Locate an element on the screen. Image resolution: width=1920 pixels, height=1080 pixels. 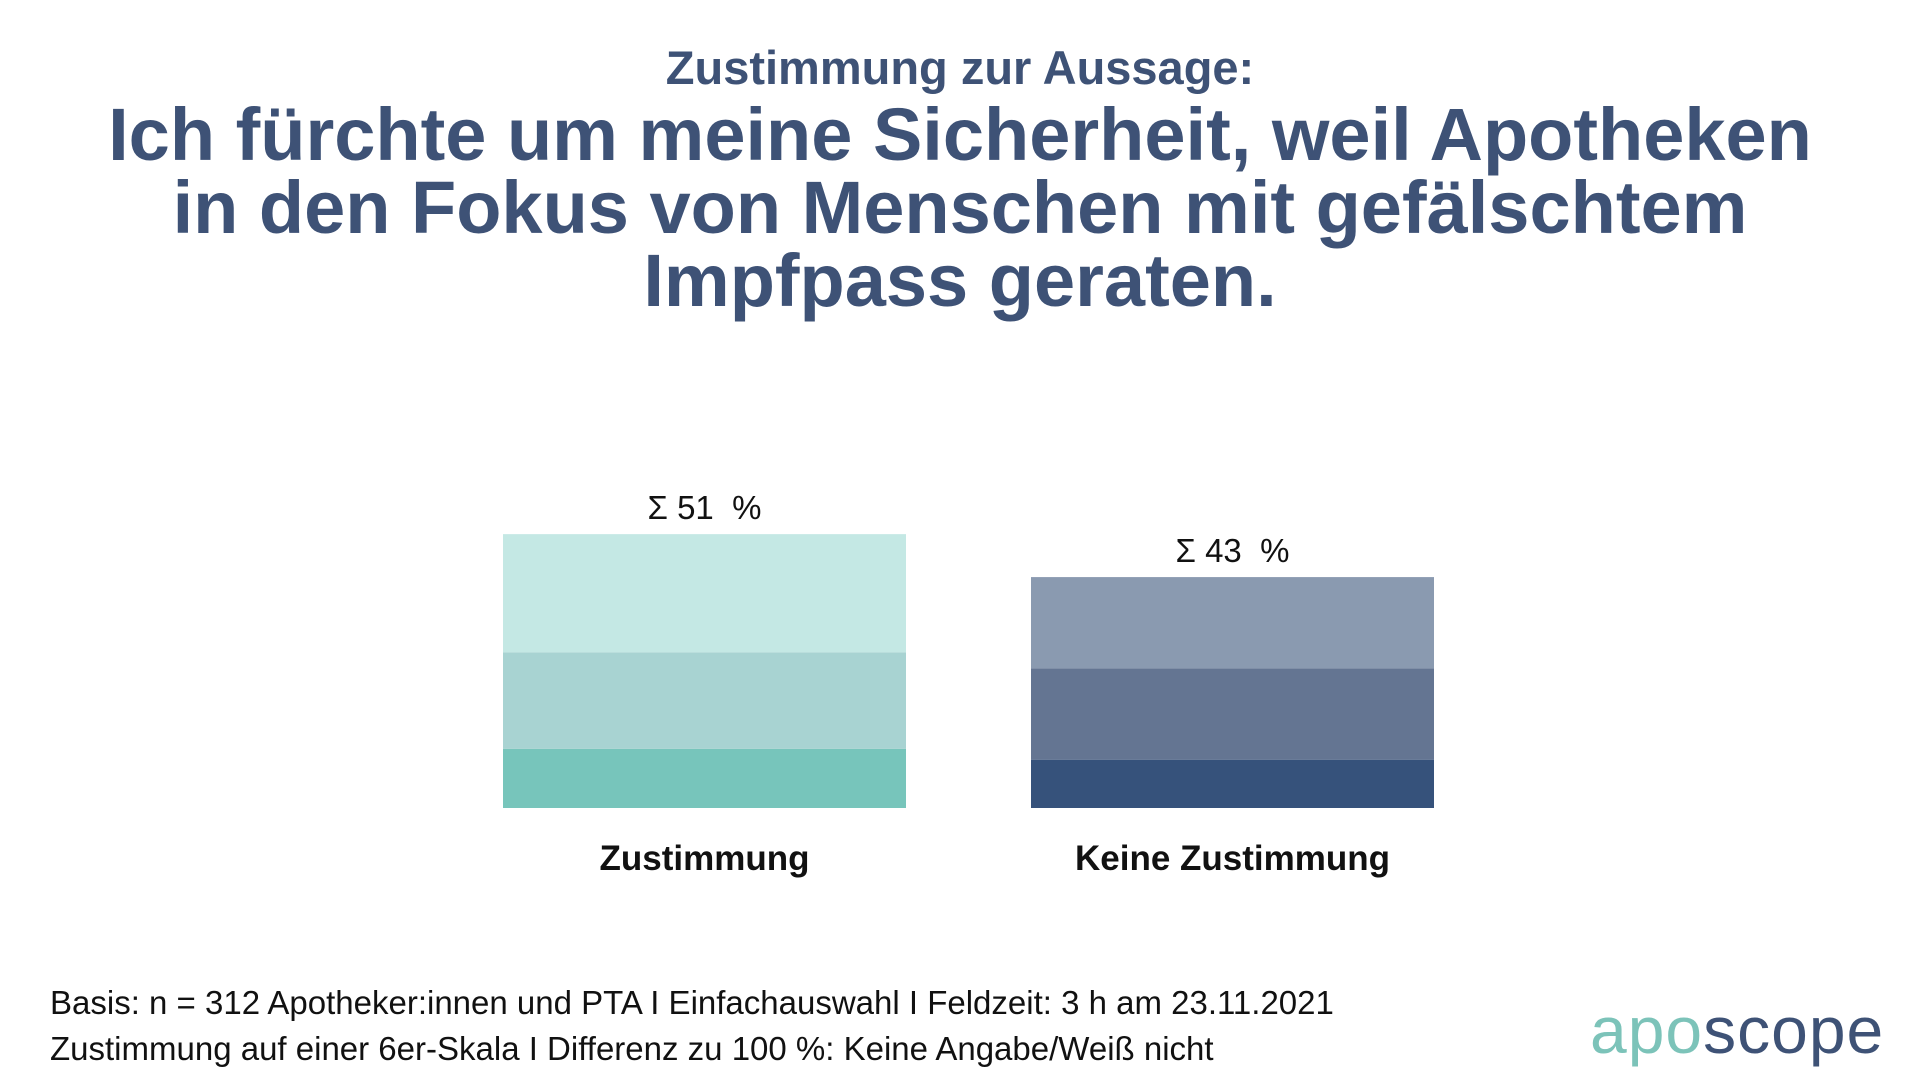
category-label-keine-zustimmung: Keine Zustimmung is located at coordinates (1232, 858).